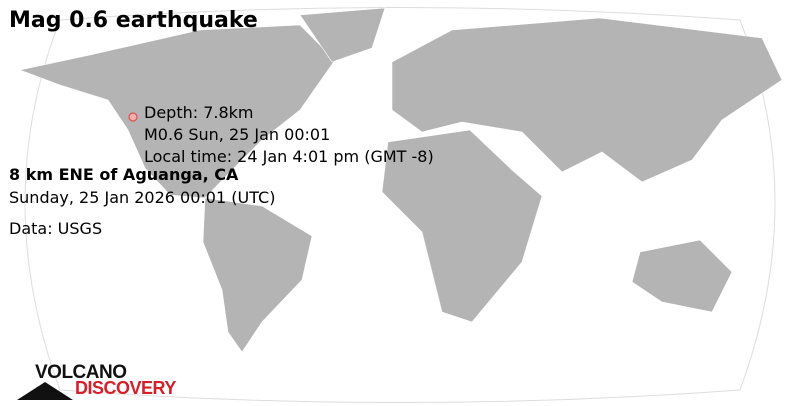 This screenshot has width=800, height=406. I want to click on source-label: Data: USGS, so click(56, 228).